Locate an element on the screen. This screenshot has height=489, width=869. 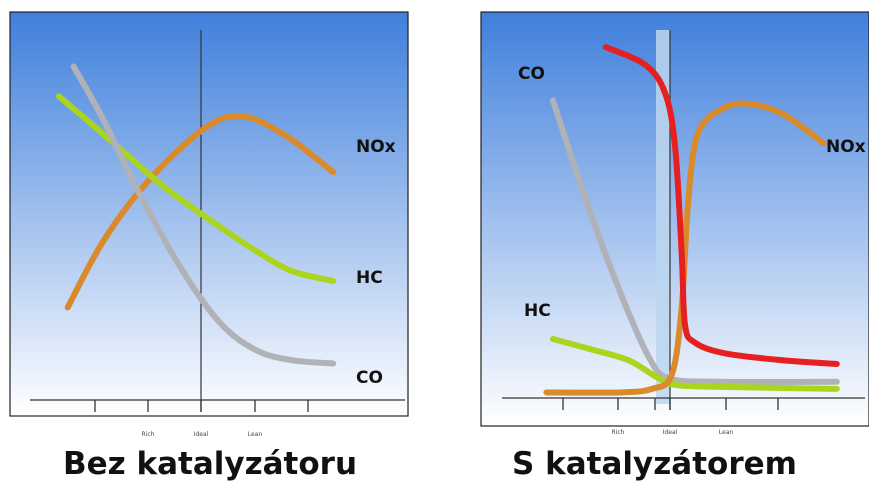
caption-bez-katalyzatoru: Bez katalyzátoru is located at coordinates (210, 464).